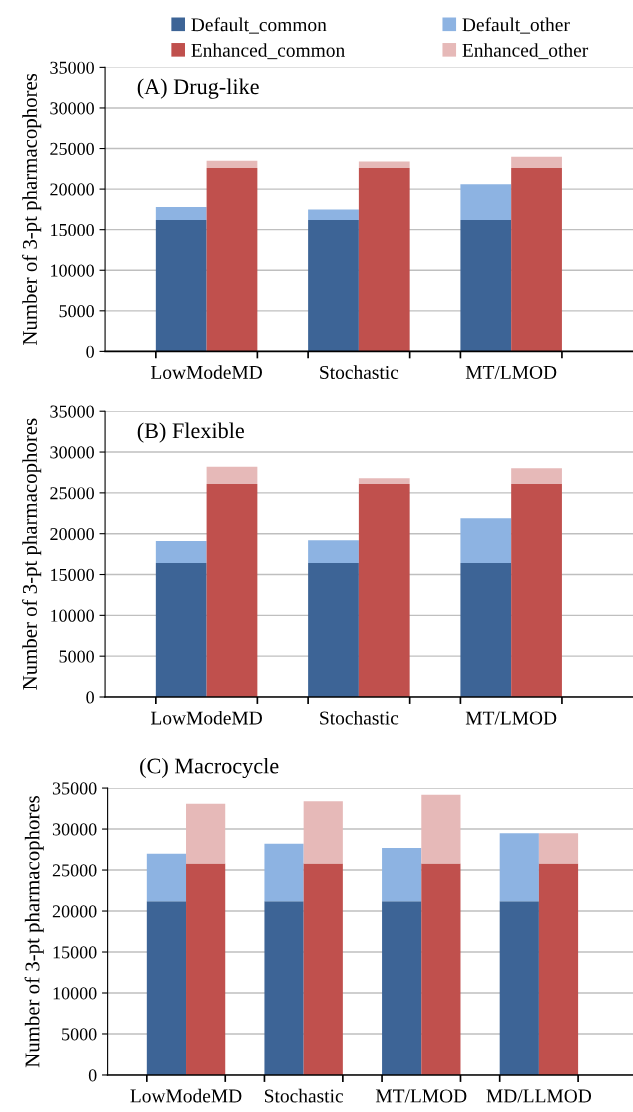  I want to click on chart-title: (C) Macrocycle, so click(209, 768).